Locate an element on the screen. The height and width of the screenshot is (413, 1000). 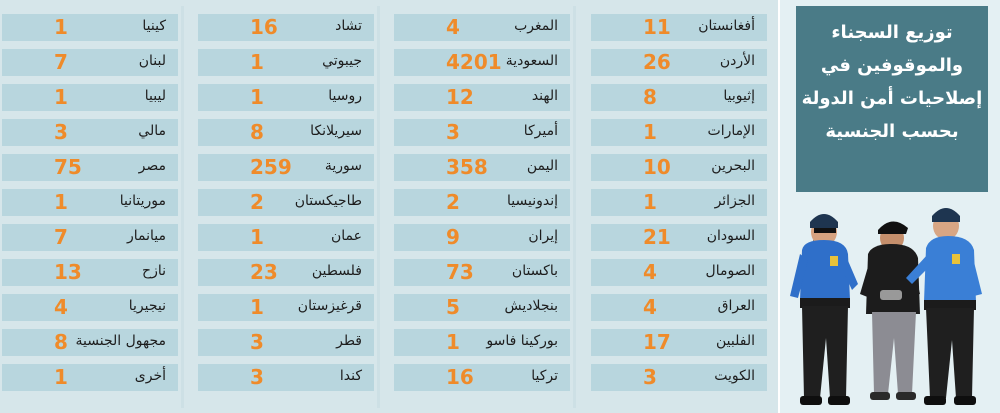
table-row: لبنان 7 is located at coordinates (90, 62).